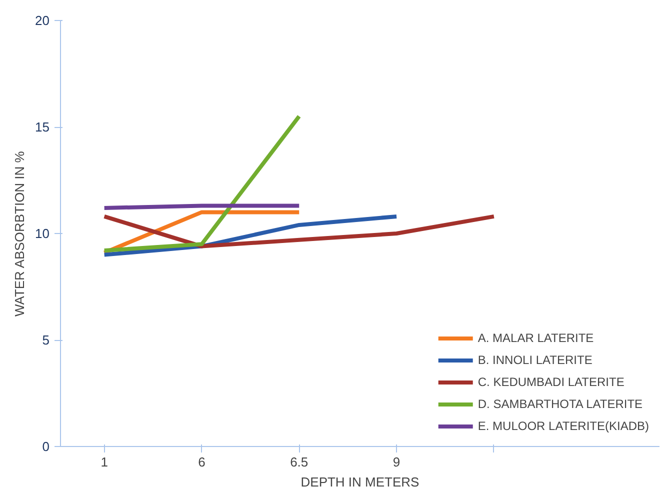  I want to click on x-tick-label: 9, so click(396, 462).